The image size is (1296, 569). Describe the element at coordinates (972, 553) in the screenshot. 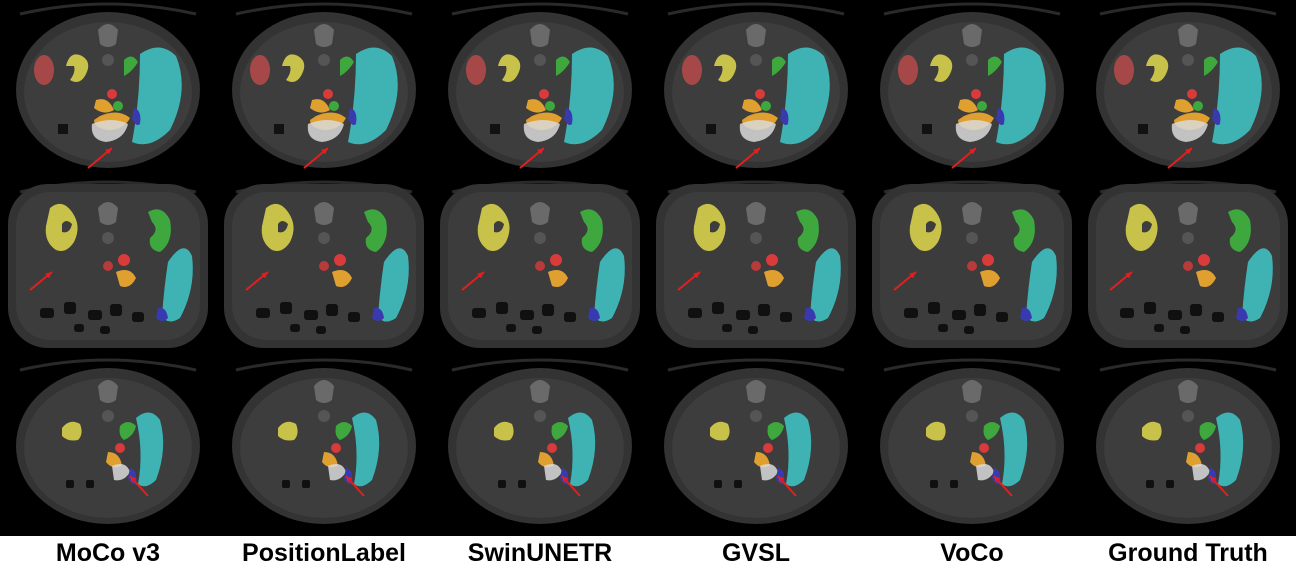

I see `label-voco: VoCo` at that location.